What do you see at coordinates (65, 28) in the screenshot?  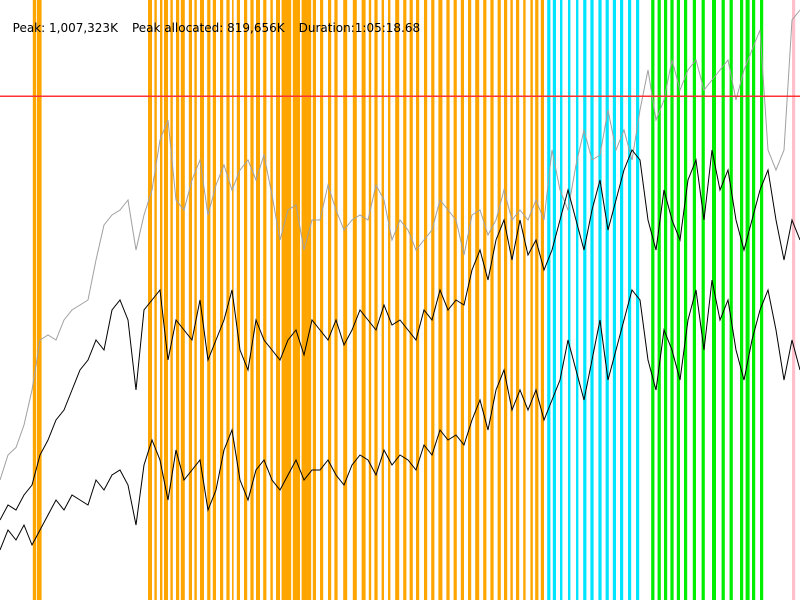 I see `peak-label: Peak: 1,007,323K` at bounding box center [65, 28].